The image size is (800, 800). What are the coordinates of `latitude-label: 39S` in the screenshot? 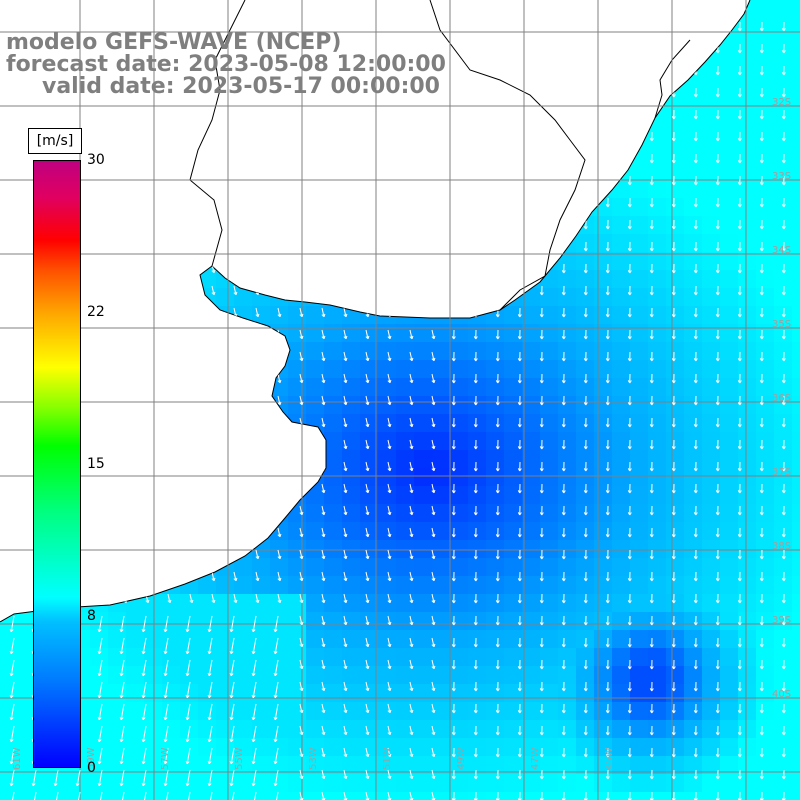 It's located at (781, 620).